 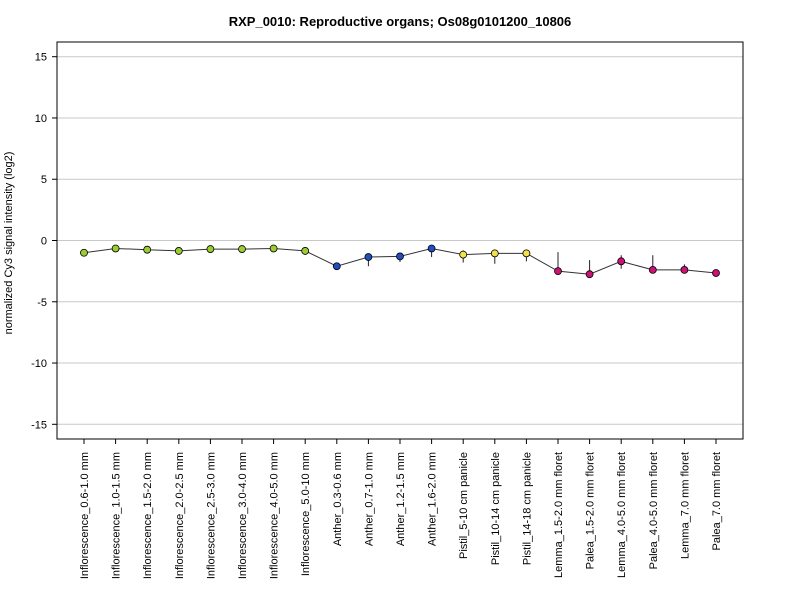 I want to click on x-tick-label: Lemma_4.0-5.0 mm floret, so click(x=622, y=515).